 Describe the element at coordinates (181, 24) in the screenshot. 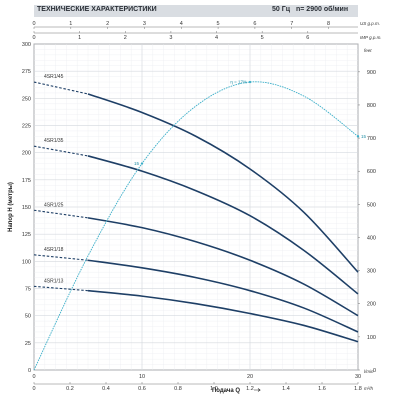

I see `top-axis-tick-label: 4` at that location.